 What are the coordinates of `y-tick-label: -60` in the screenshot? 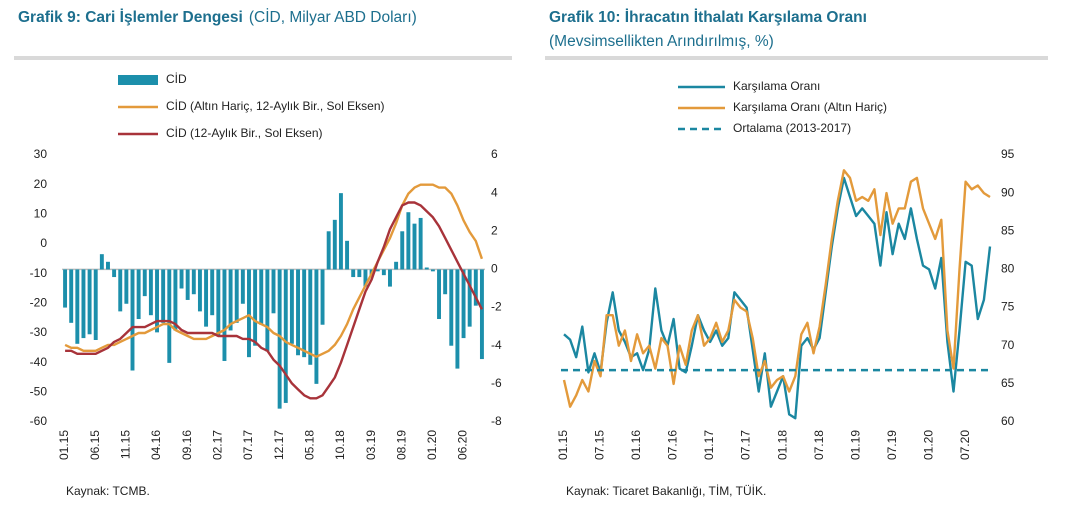 It's located at (39, 421).